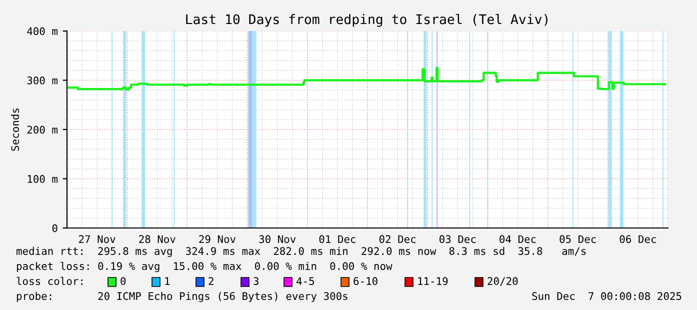 The height and width of the screenshot is (310, 697). I want to click on text: probe: 20 ICMP Echo Pings (56 Bytes) every 300s, so click(182, 297).